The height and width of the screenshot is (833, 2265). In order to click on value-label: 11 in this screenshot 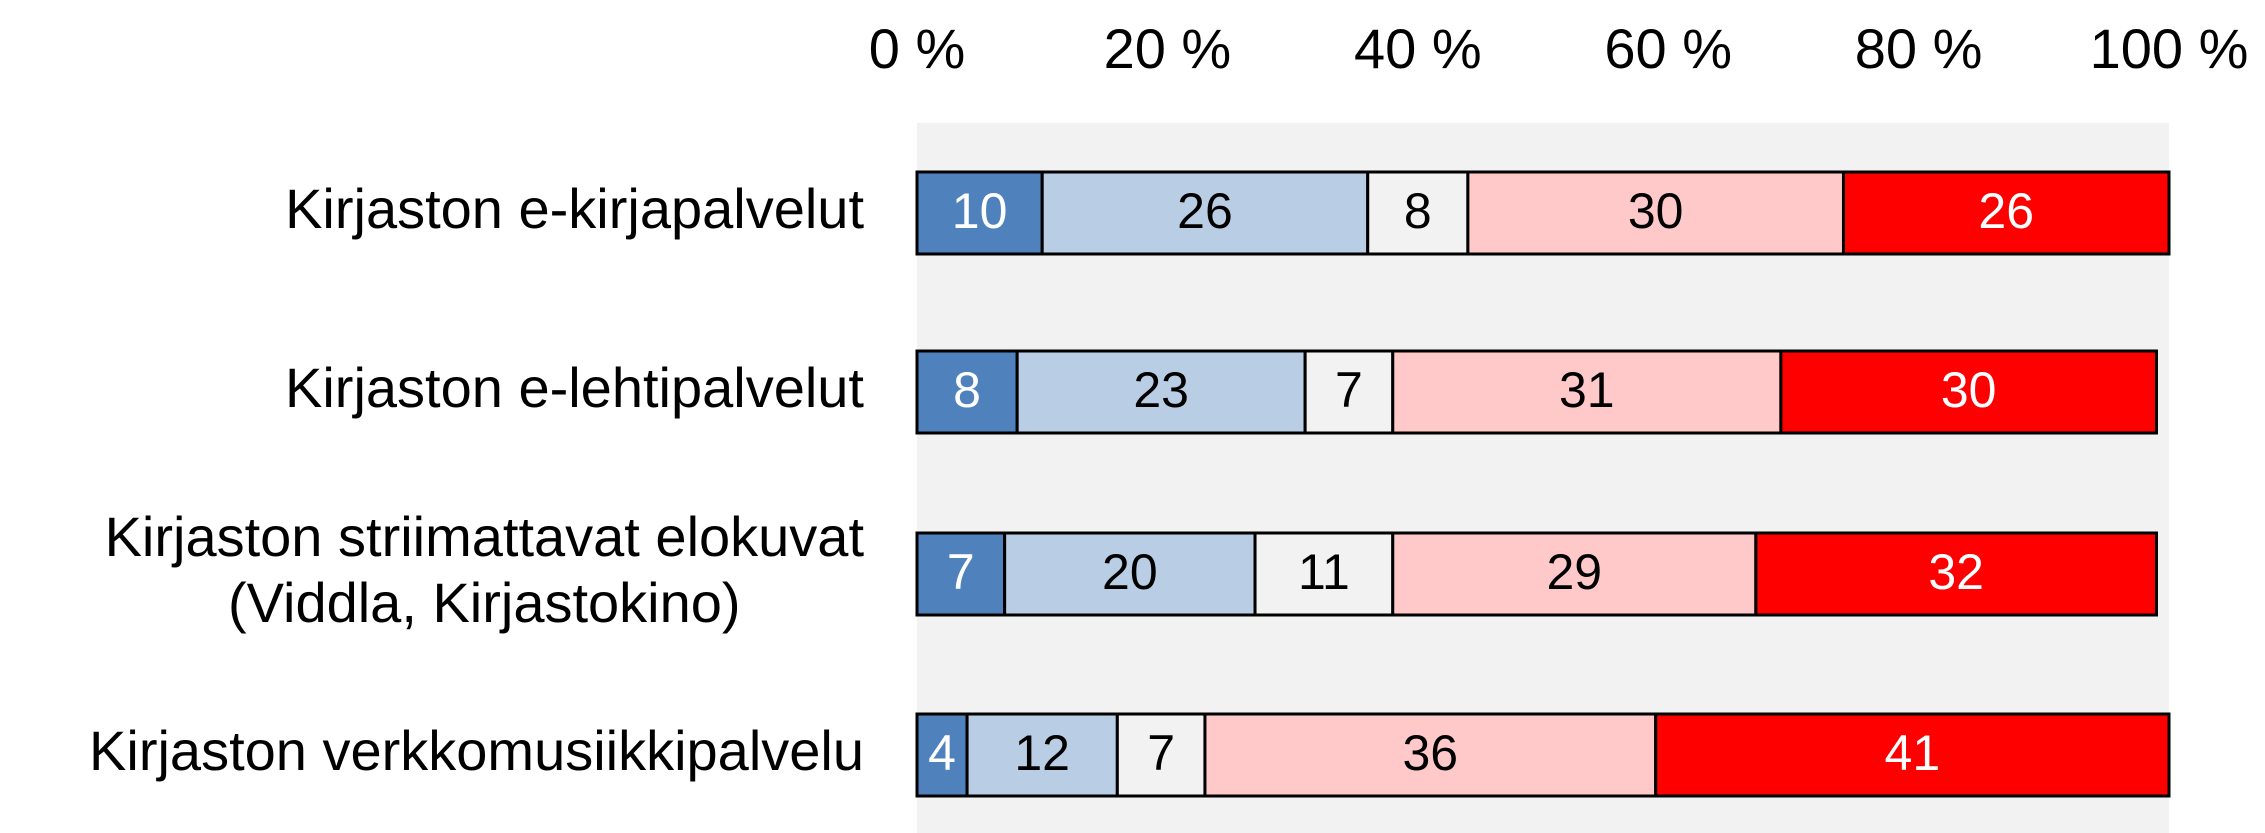, I will do `click(1324, 572)`.